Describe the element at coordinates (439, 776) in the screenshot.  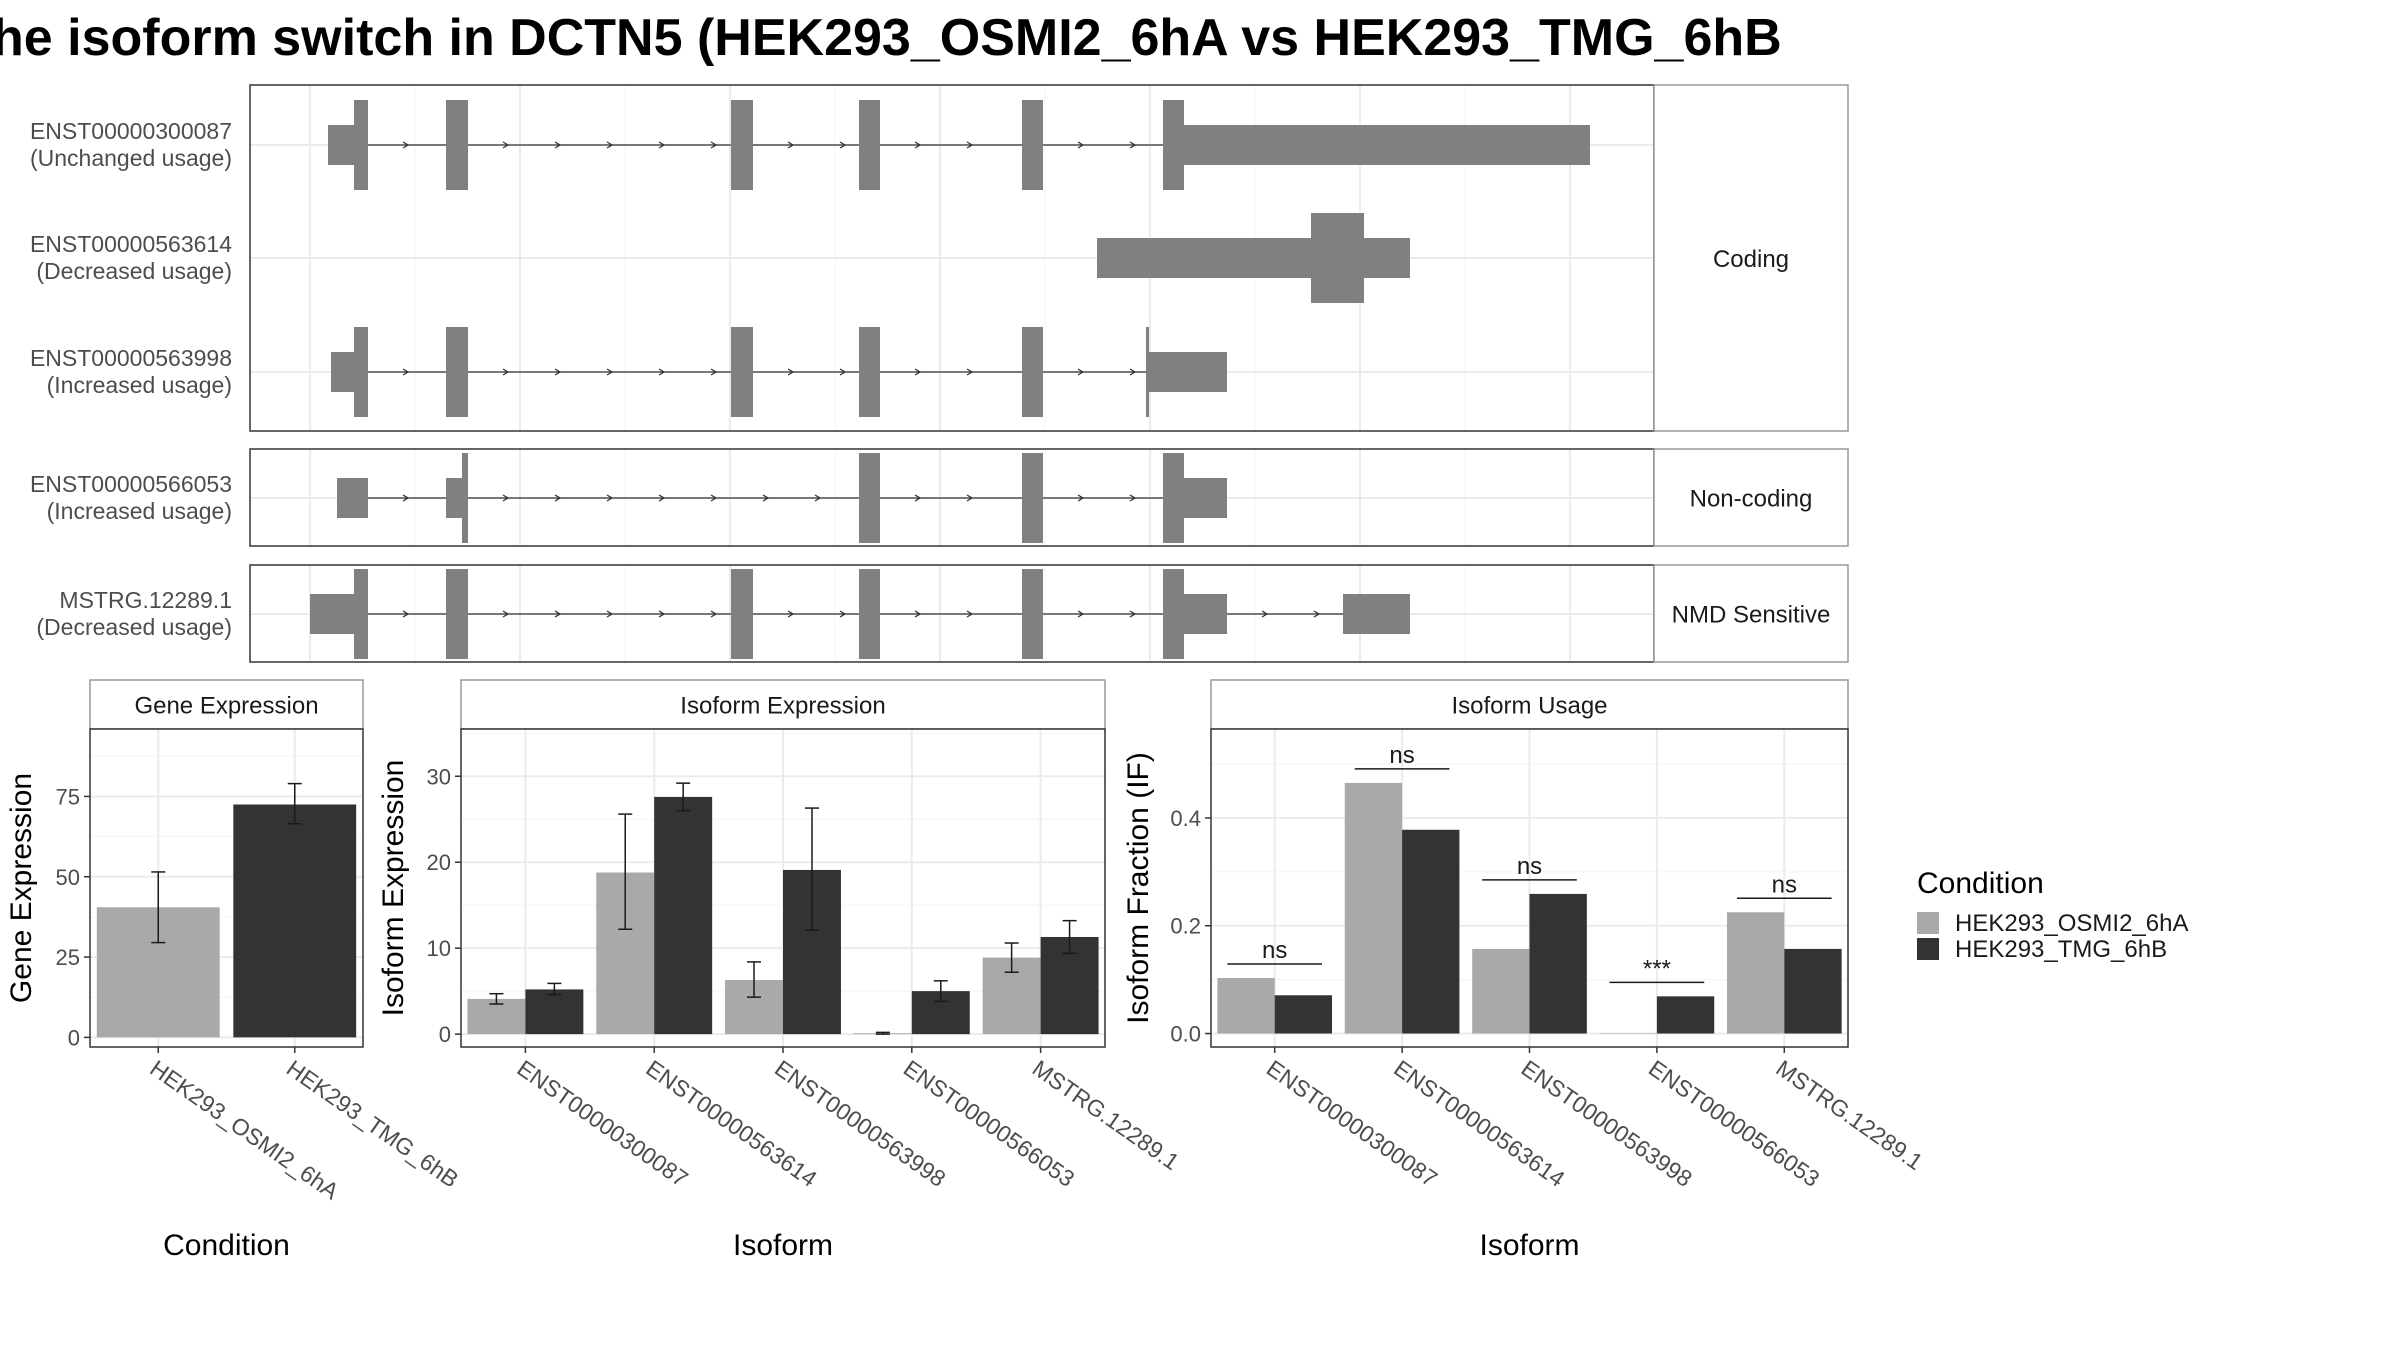
I see `y-tick-label: 30` at that location.